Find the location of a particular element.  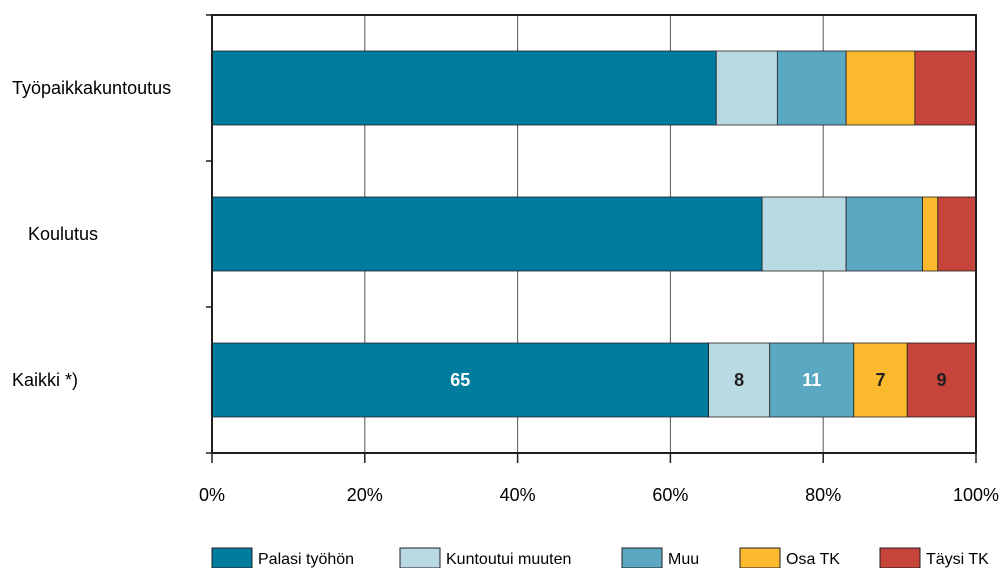

x-tick-label: 20% is located at coordinates (365, 495).